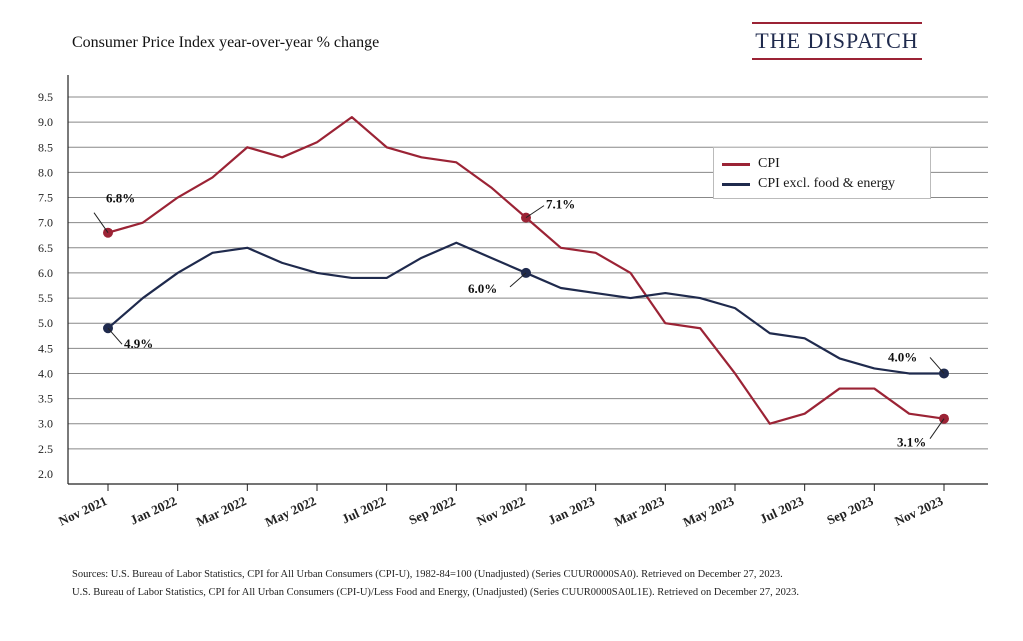  What do you see at coordinates (120, 198) in the screenshot?
I see `data-label: 6.8%` at bounding box center [120, 198].